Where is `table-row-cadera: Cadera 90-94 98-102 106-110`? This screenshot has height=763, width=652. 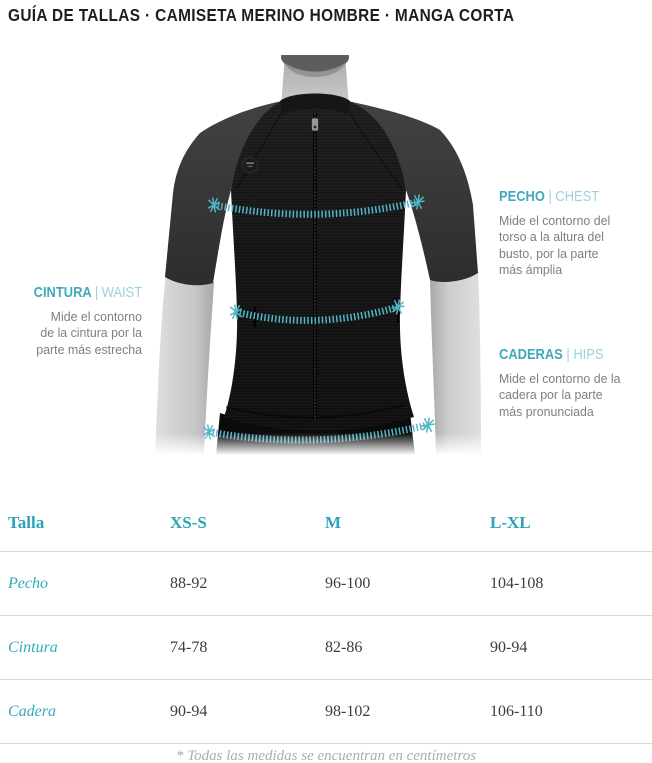
table-row-cadera: Cadera 90-94 98-102 106-110 is located at coordinates (326, 712).